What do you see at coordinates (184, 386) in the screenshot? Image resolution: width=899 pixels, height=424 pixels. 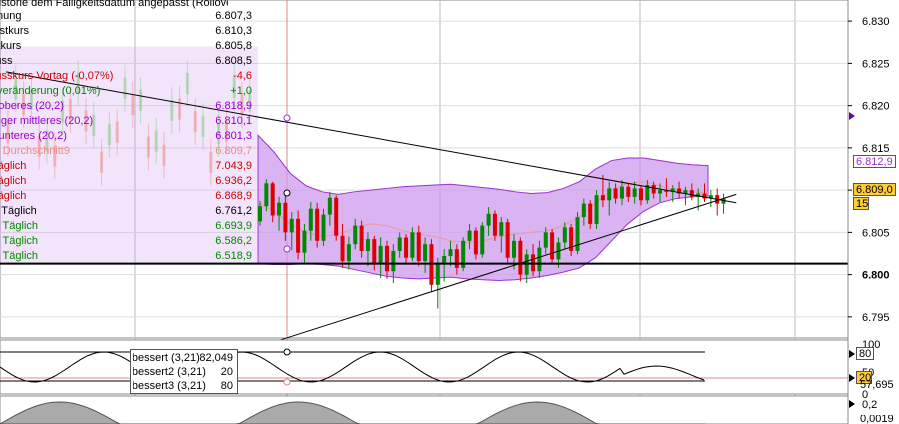 I see `oscillator-legend-row: Stoch. Gebessert3 (3,21) 80` at bounding box center [184, 386].